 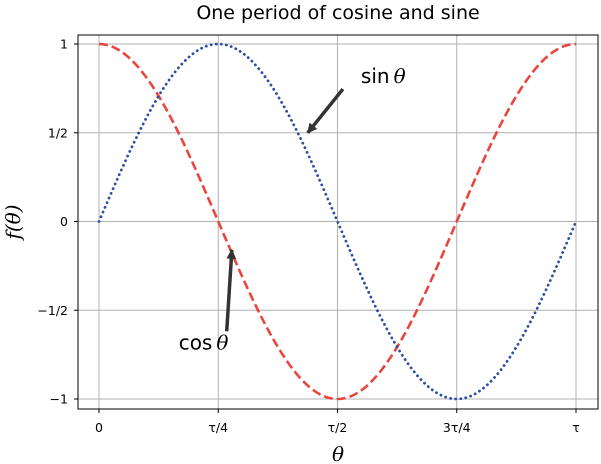 I want to click on y-tick-label: −1/2, so click(x=52, y=310).